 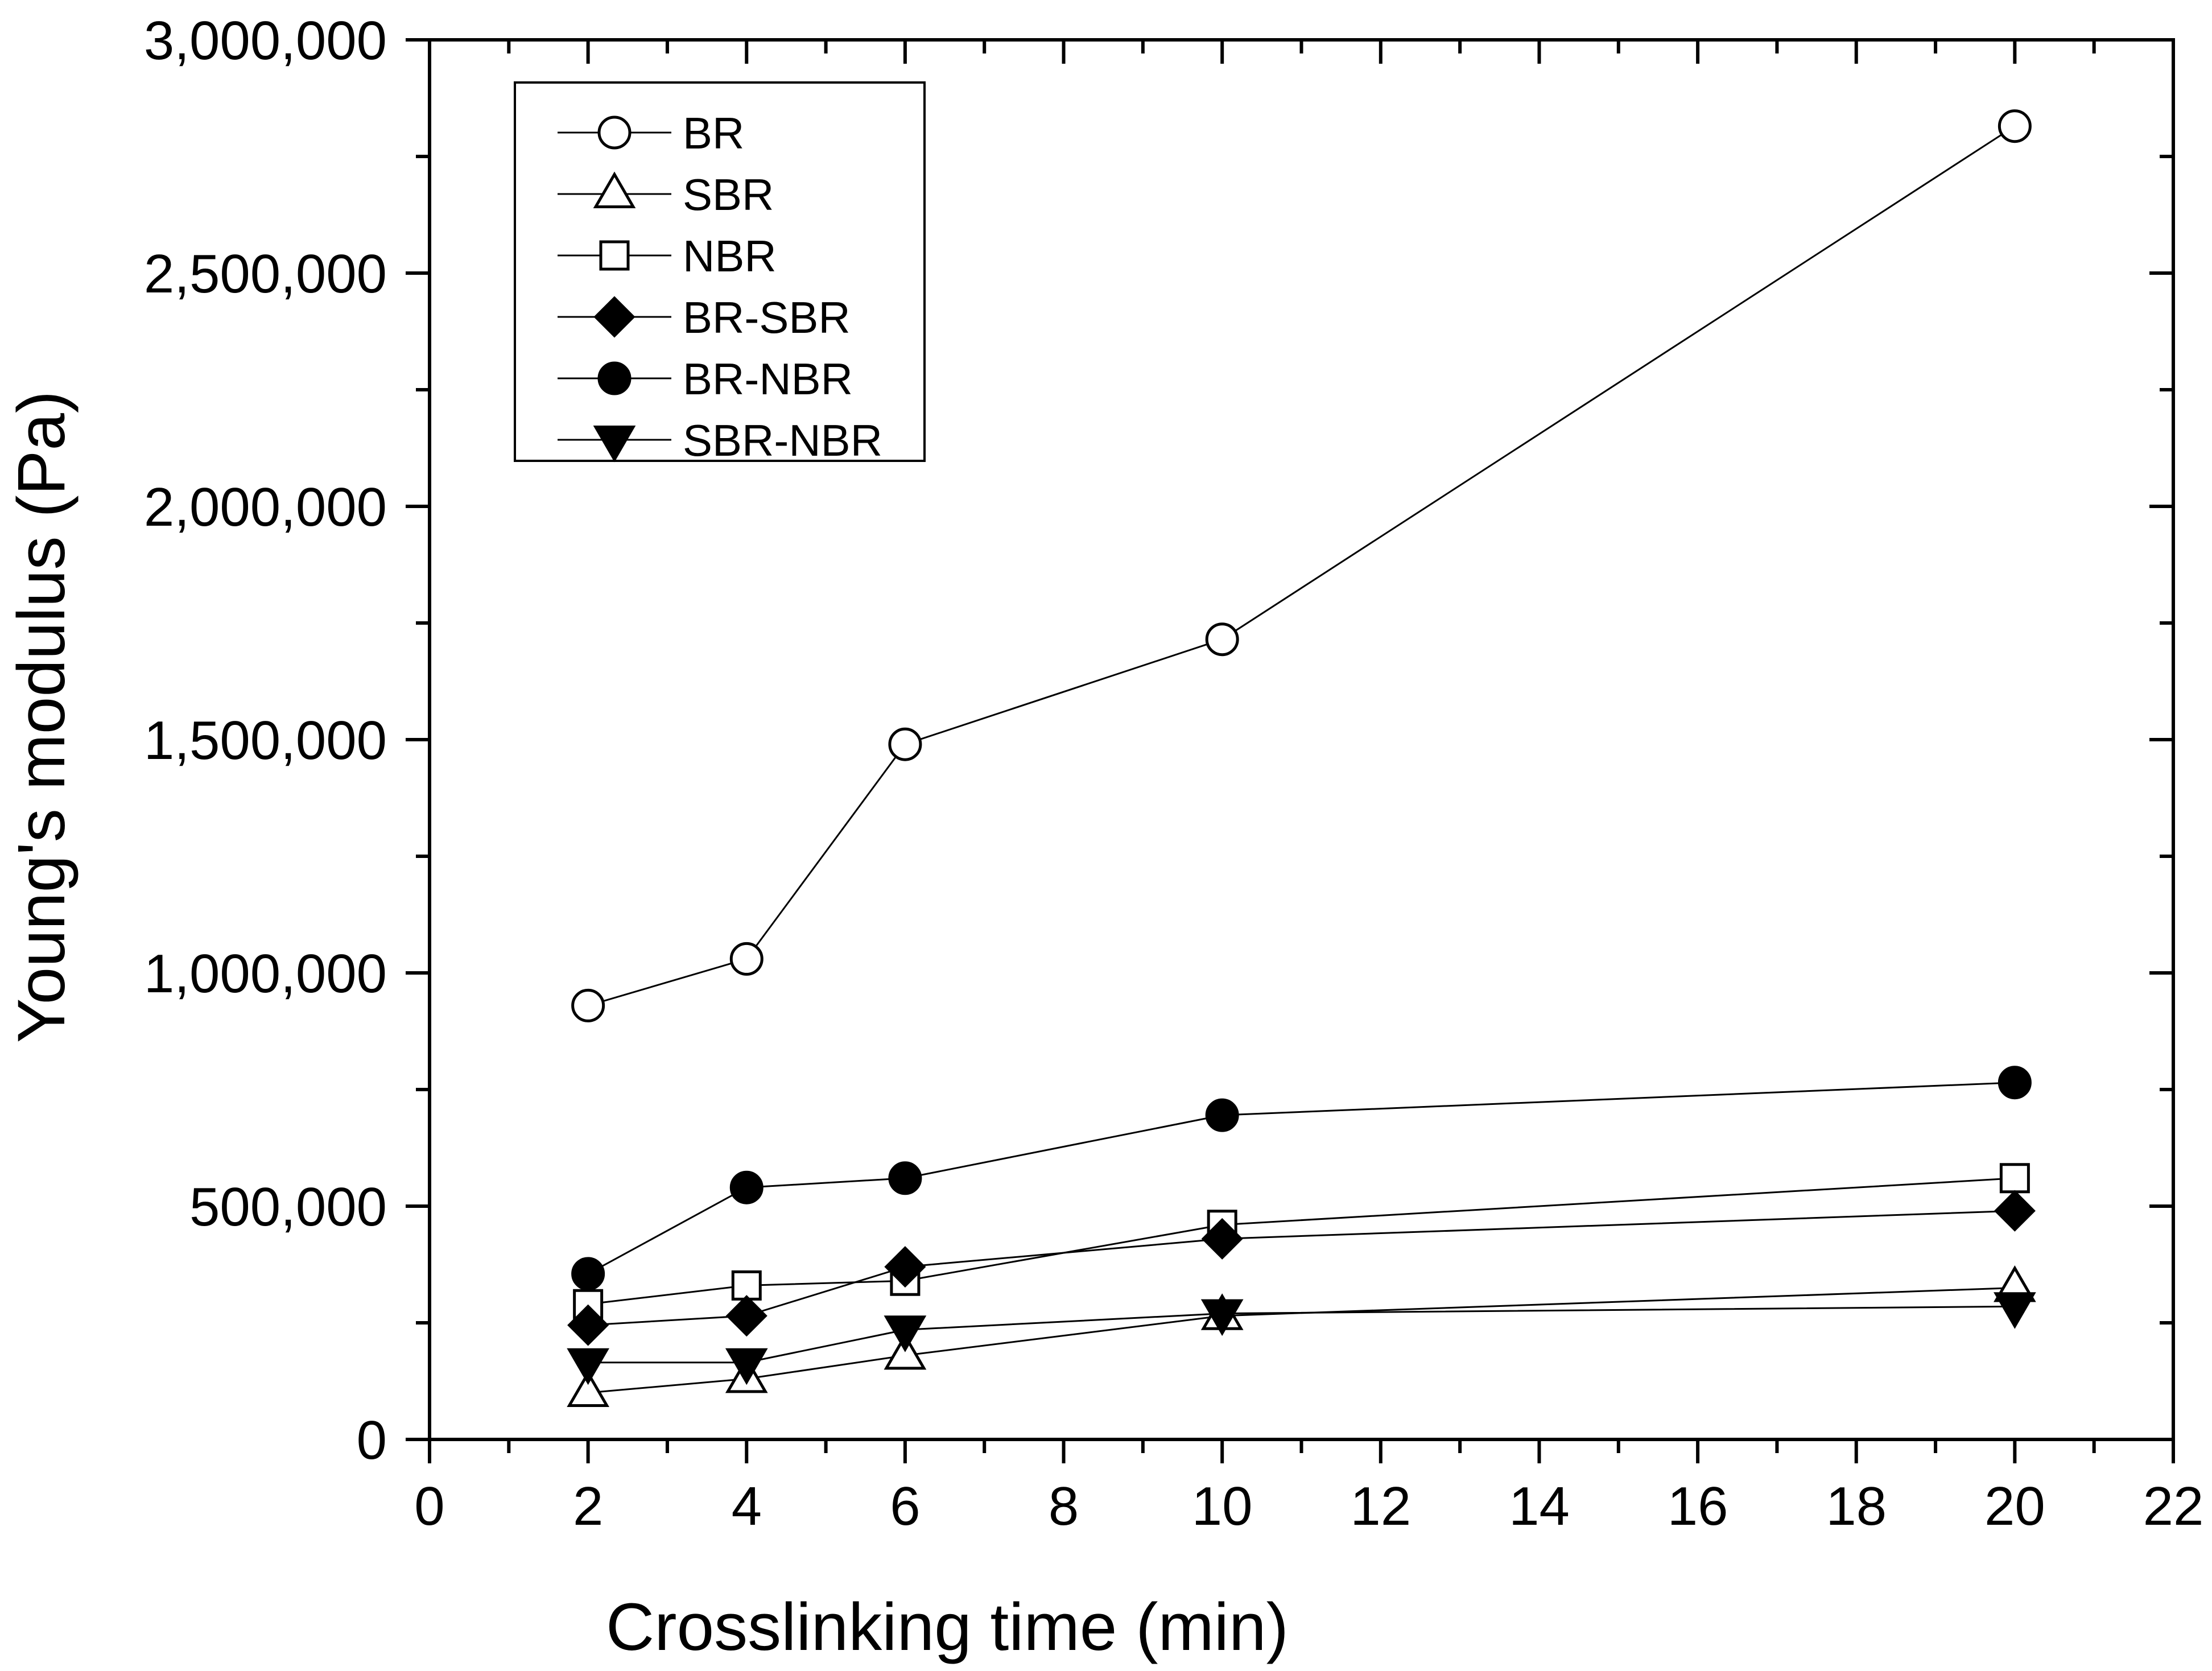 What do you see at coordinates (905, 1507) in the screenshot?
I see `x-tick-label: 6` at bounding box center [905, 1507].